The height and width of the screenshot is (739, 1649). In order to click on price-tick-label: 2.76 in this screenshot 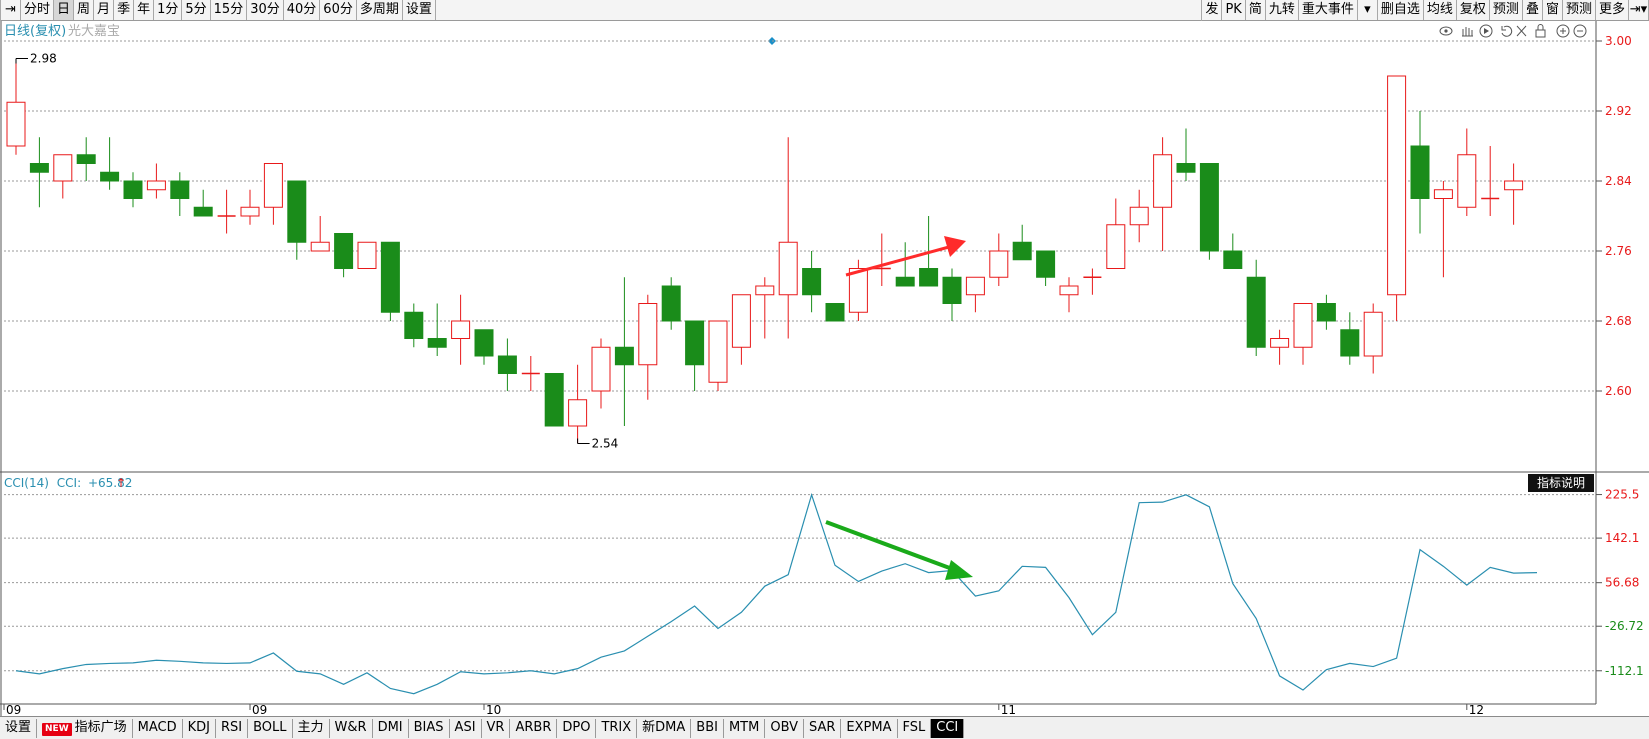, I will do `click(1618, 251)`.